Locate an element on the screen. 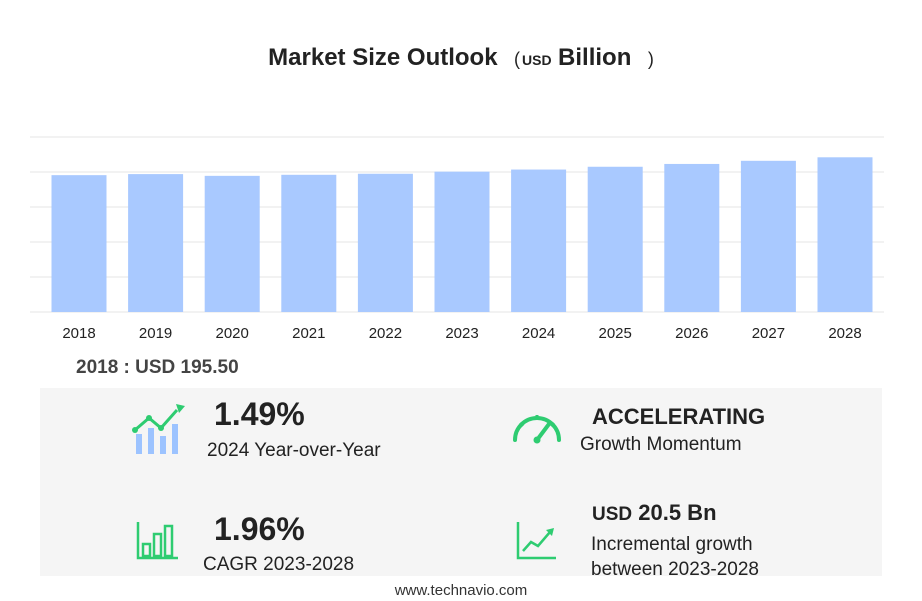 The width and height of the screenshot is (922, 601). source-url: www.technavio.com is located at coordinates (461, 590).